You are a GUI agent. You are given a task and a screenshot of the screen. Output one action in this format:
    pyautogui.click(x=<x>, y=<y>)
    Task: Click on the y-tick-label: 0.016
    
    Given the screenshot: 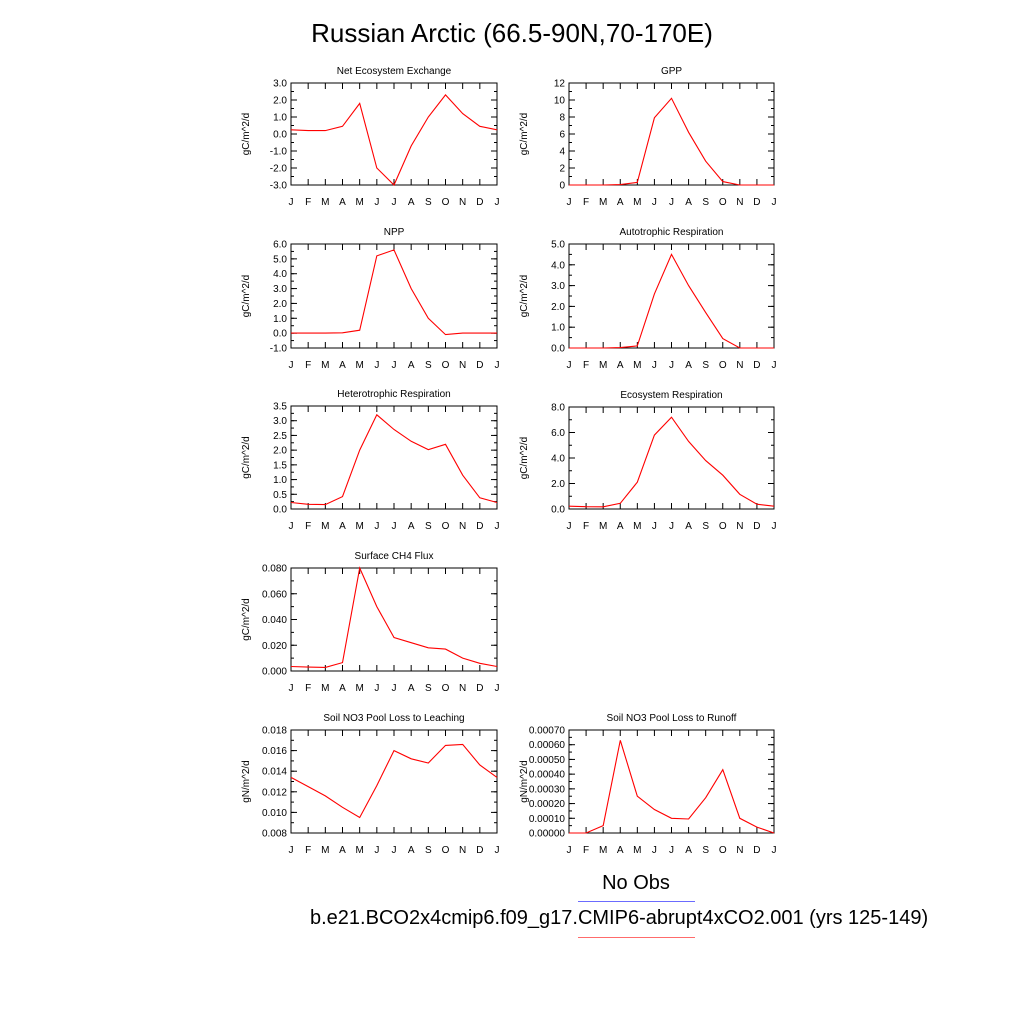 What is the action you would take?
    pyautogui.click(x=274, y=751)
    